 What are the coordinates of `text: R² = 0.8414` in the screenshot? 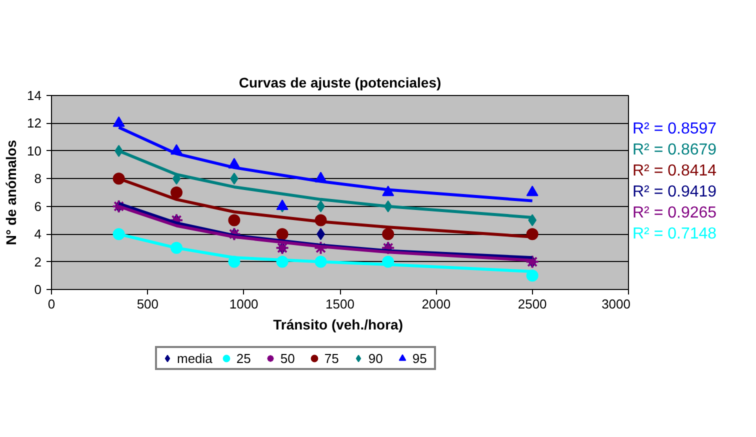 It's located at (674, 171).